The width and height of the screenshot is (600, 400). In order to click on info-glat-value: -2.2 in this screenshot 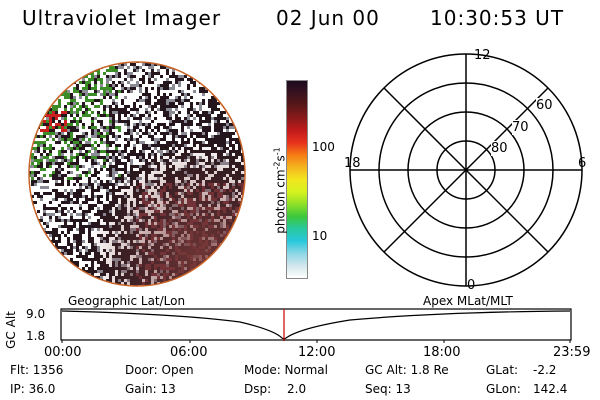, I will do `click(545, 370)`.